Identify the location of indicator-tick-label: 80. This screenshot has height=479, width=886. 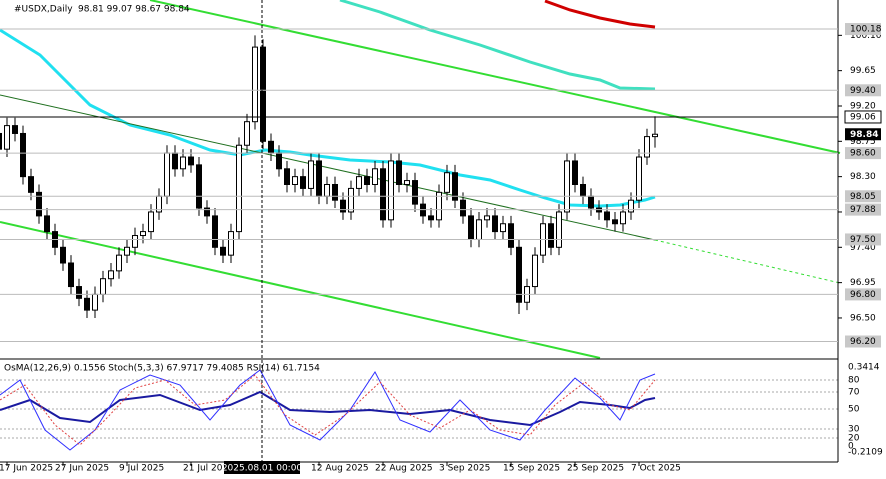
(854, 381).